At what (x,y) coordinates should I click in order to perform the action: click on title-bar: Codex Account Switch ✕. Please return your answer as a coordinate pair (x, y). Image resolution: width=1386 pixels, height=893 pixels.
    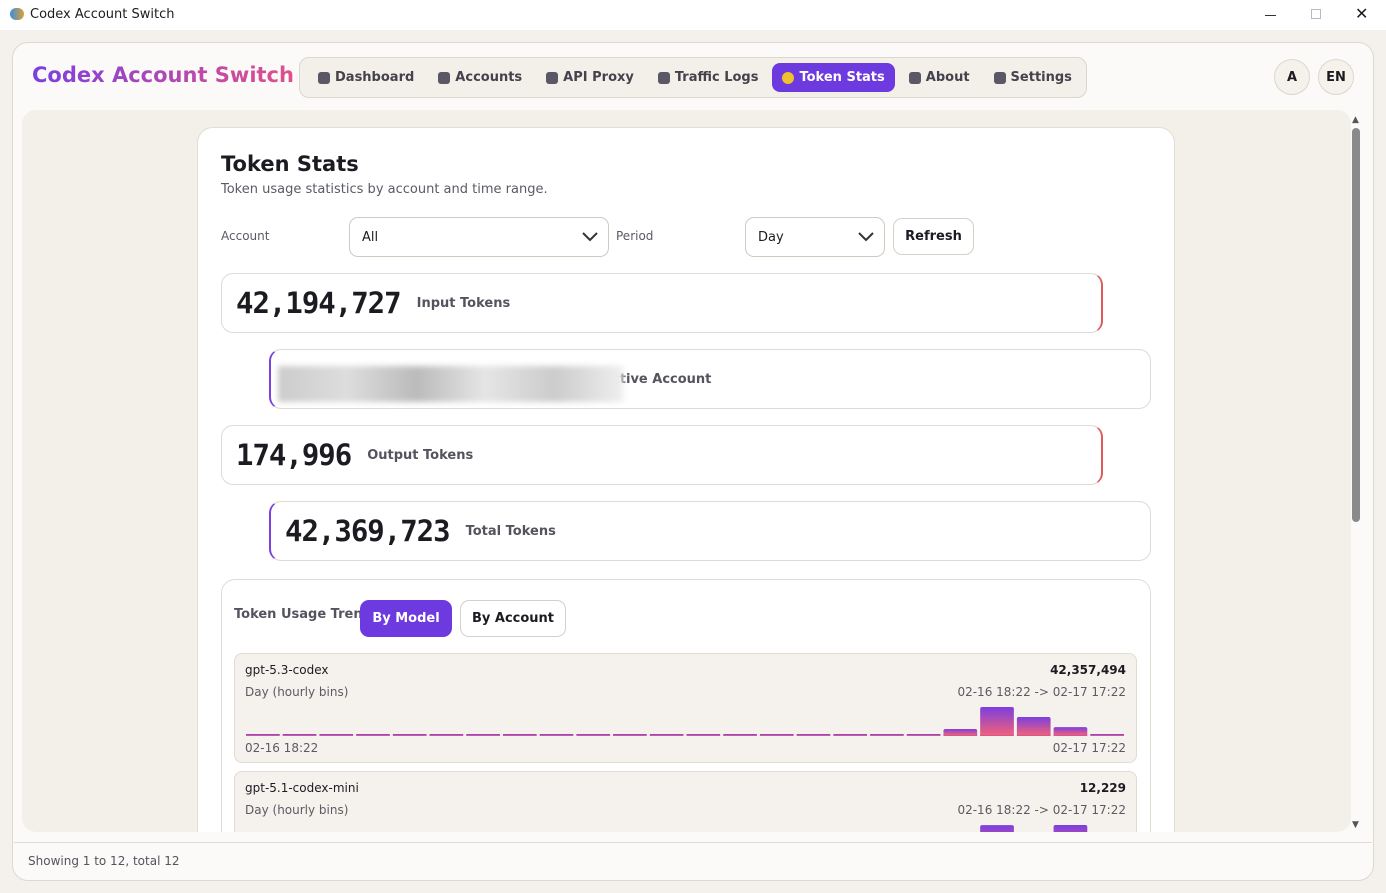
    Looking at the image, I should click on (693, 15).